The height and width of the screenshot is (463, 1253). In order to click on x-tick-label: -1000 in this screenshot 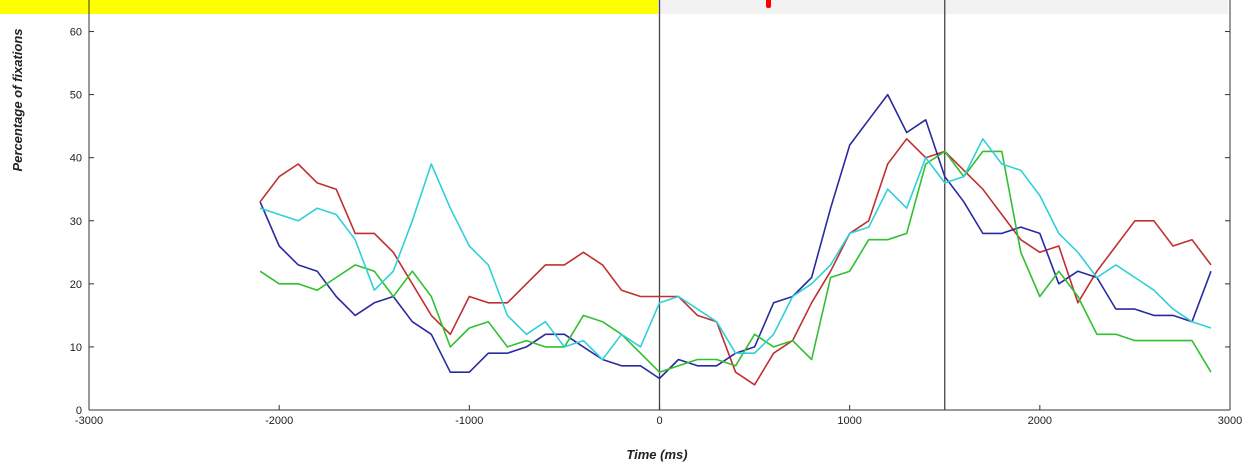, I will do `click(469, 421)`.